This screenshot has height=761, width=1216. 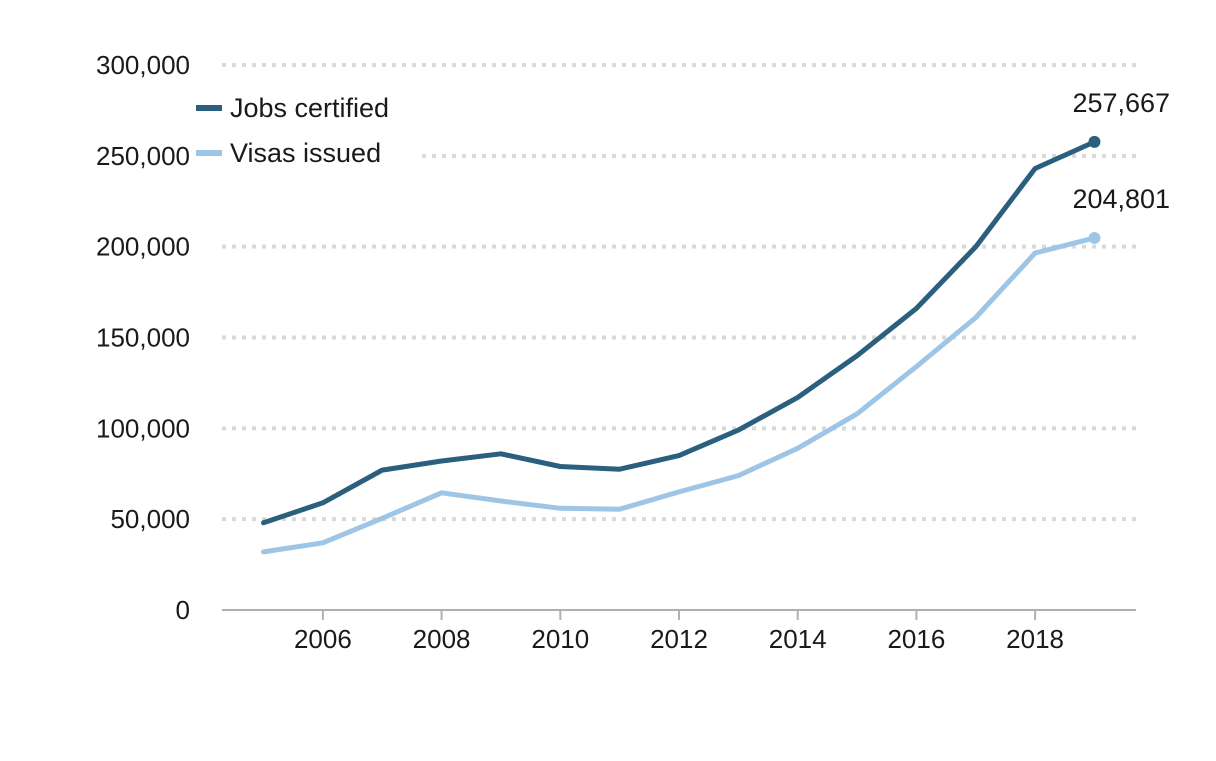 What do you see at coordinates (798, 639) in the screenshot?
I see `x-tick-label: 2014` at bounding box center [798, 639].